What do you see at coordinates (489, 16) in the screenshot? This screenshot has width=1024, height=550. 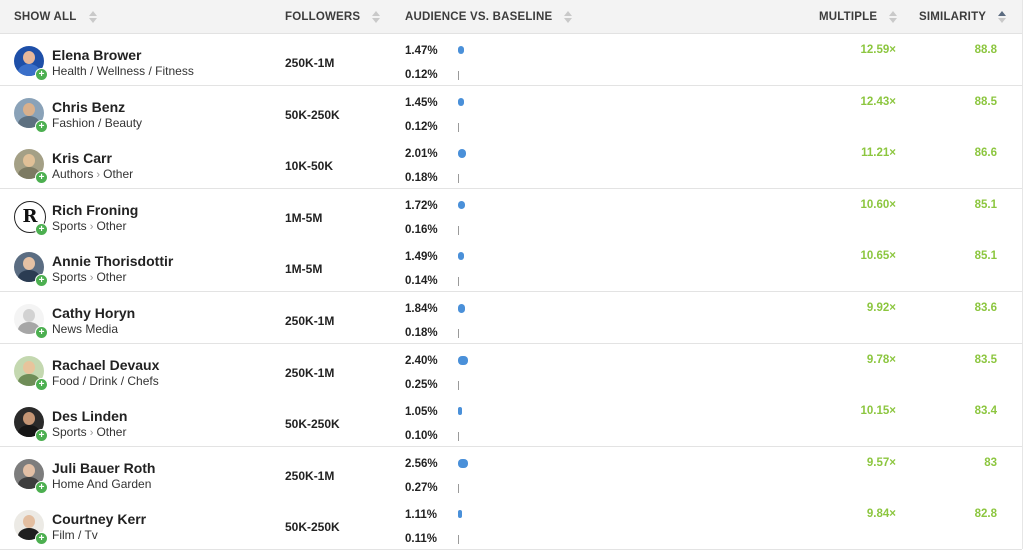 I see `audience-header: AUDIENCE VS. BASELINE` at bounding box center [489, 16].